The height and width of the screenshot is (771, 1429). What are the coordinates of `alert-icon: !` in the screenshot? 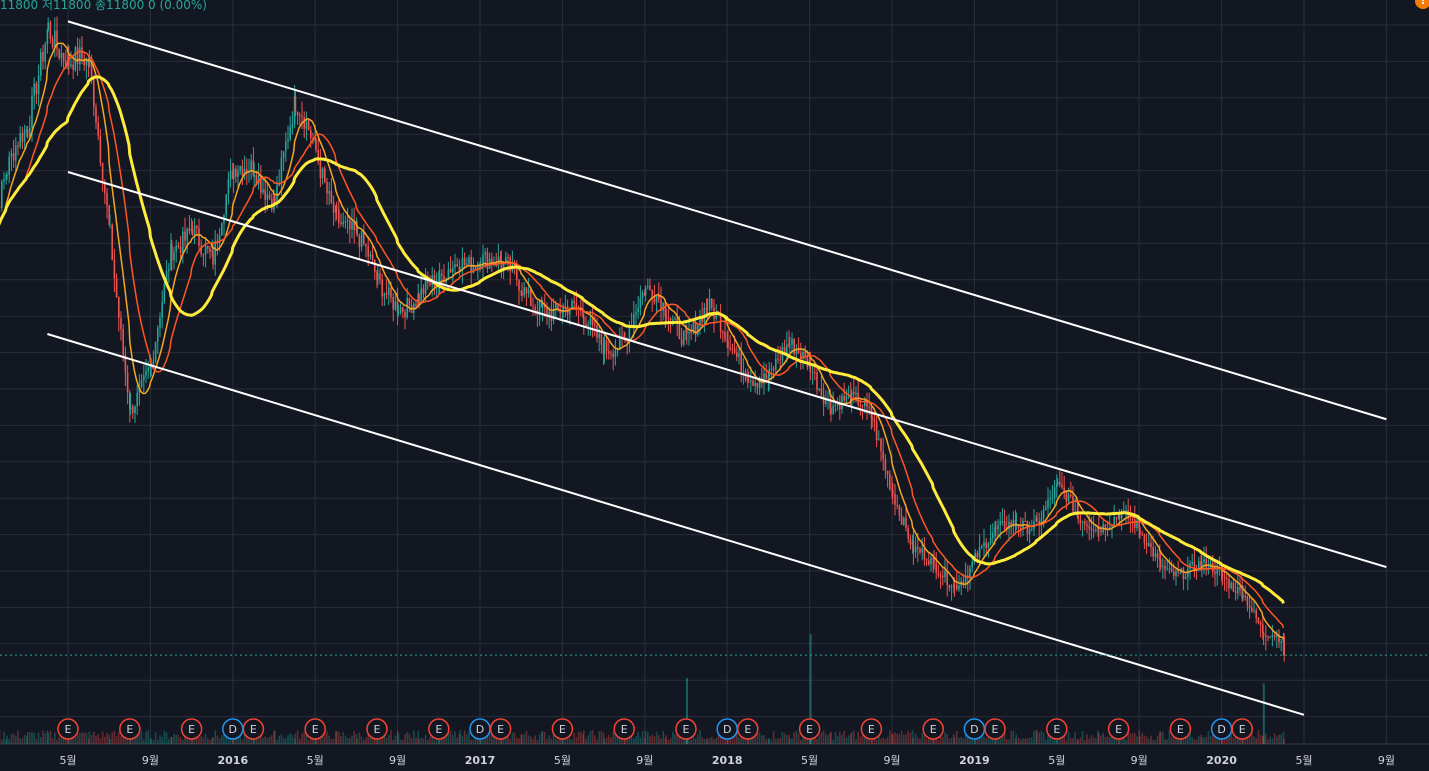 It's located at (1422, 4).